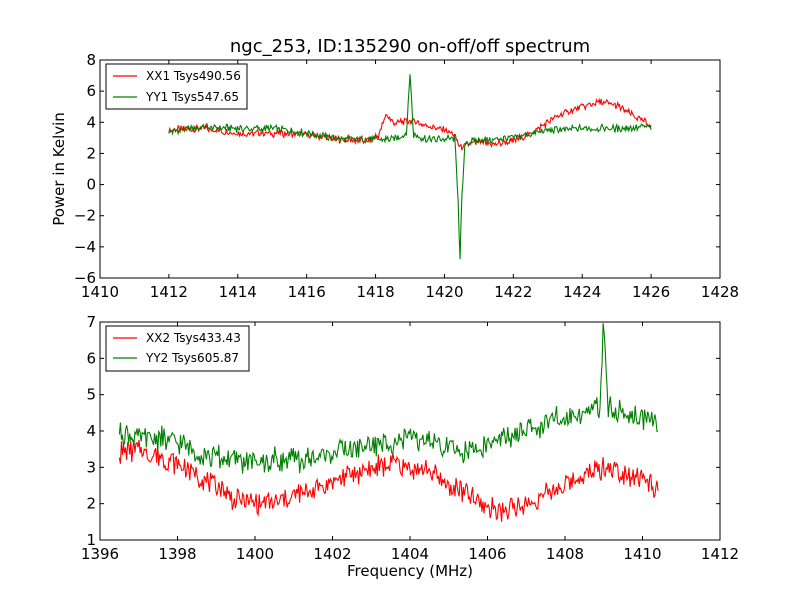  Describe the element at coordinates (192, 358) in the screenshot. I see `bottom-legend-label-yy2: YY2 Tsys605.87` at that location.